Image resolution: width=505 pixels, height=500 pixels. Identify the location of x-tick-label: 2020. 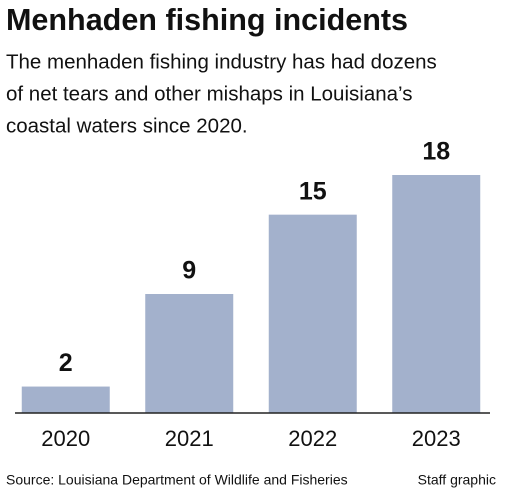
(65, 438).